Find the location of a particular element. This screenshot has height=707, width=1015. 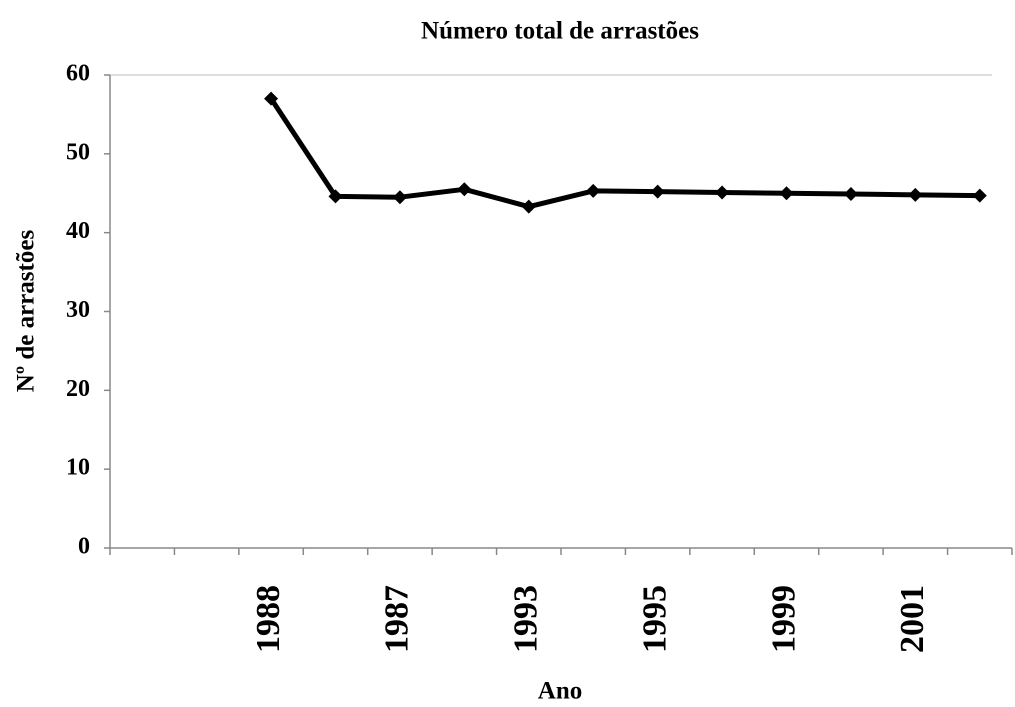

y-tick-label: 0 is located at coordinates (84, 547).